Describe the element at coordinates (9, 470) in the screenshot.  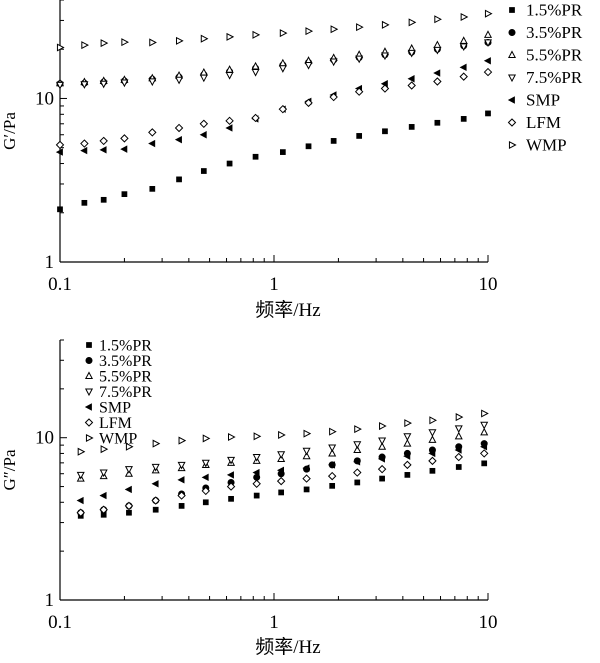
I see `y-axis-label: G″/Pa` at that location.